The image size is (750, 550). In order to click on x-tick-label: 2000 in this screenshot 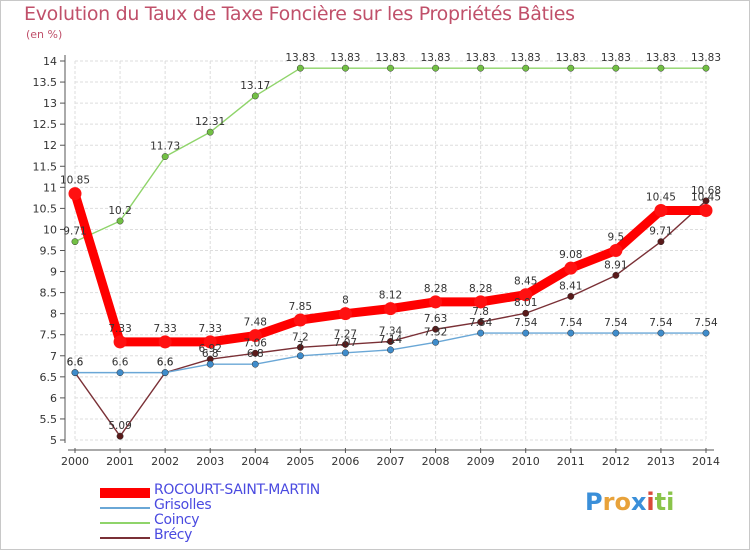, I will do `click(75, 461)`.